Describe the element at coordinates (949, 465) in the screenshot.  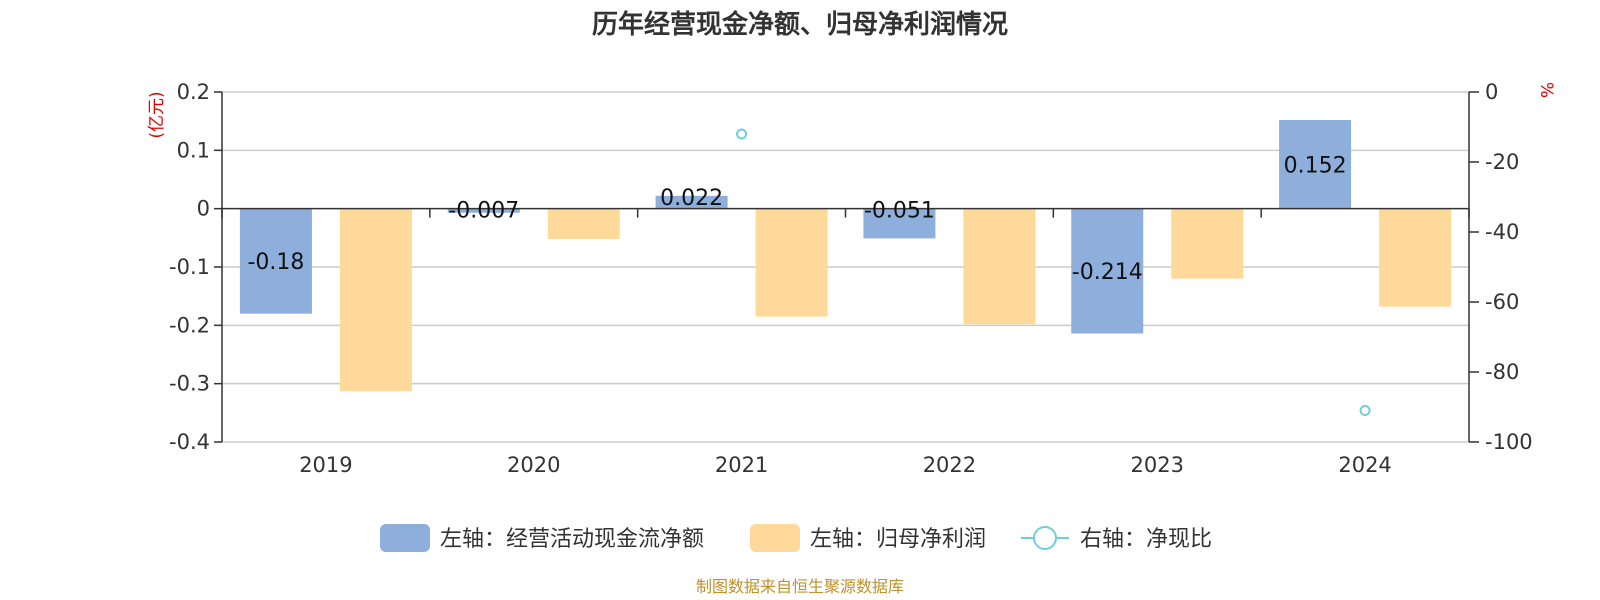
I see `x-tick-label: 2022` at that location.